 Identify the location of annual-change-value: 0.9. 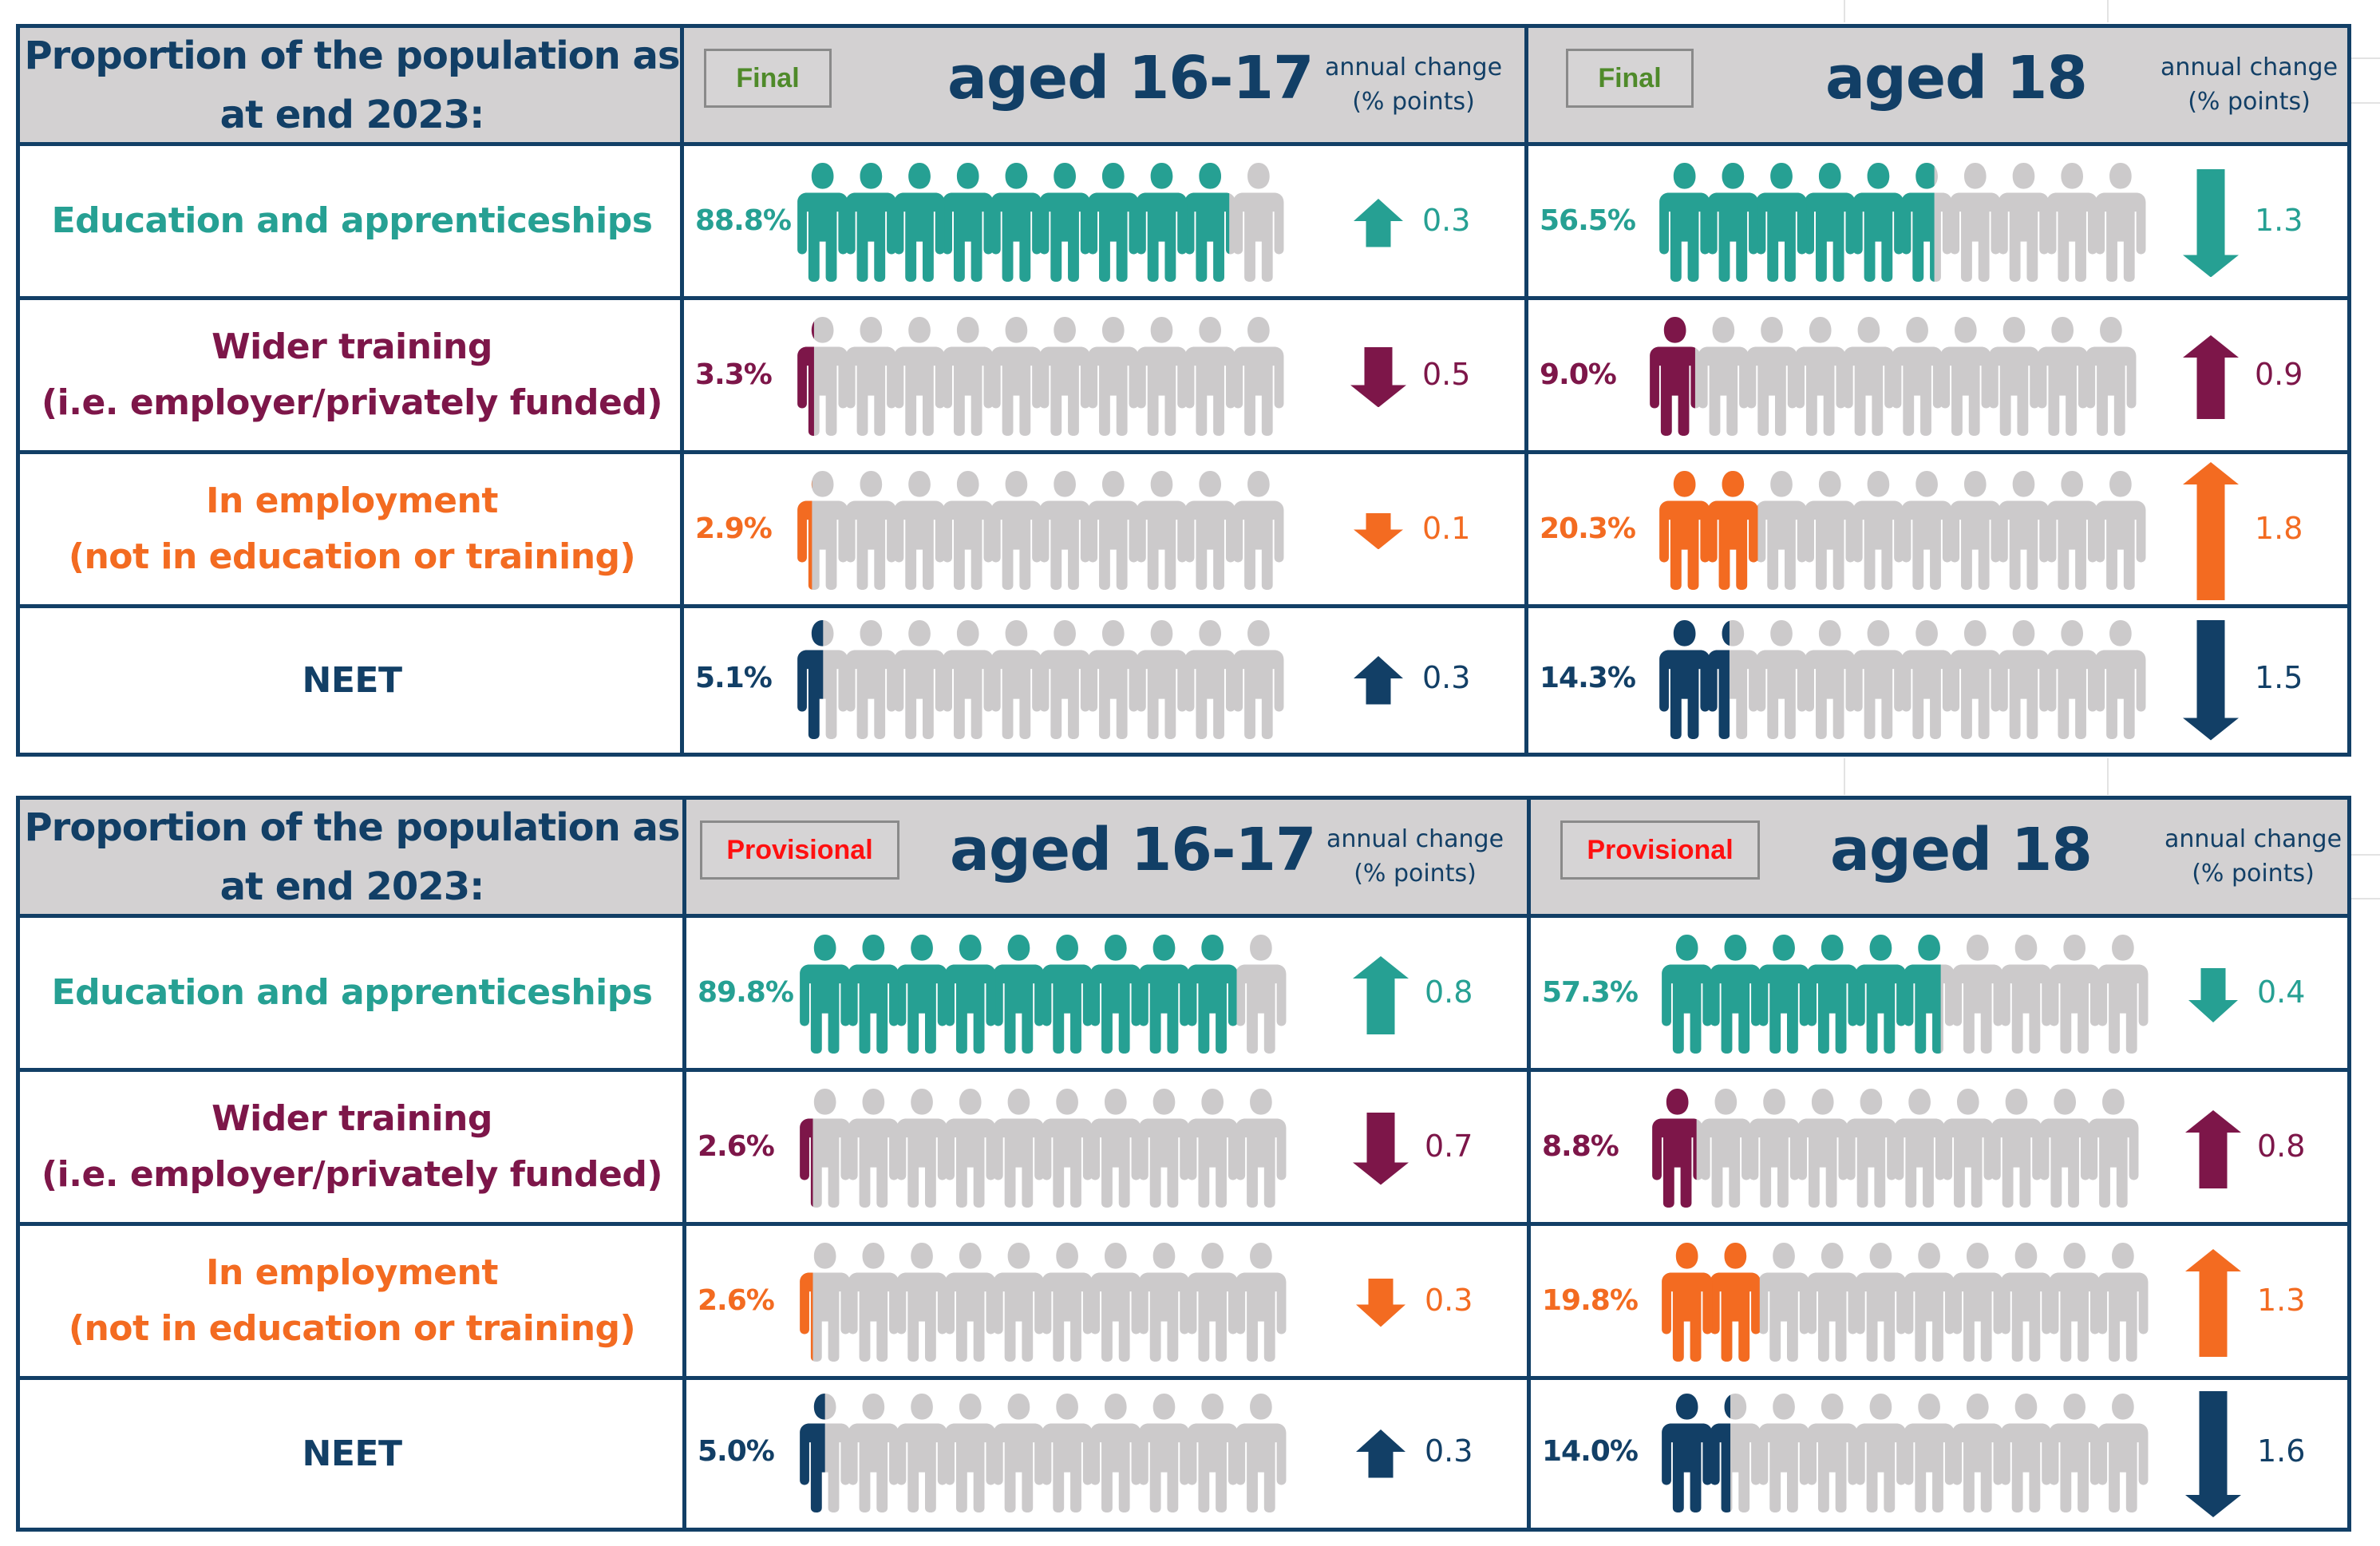
(2279, 374).